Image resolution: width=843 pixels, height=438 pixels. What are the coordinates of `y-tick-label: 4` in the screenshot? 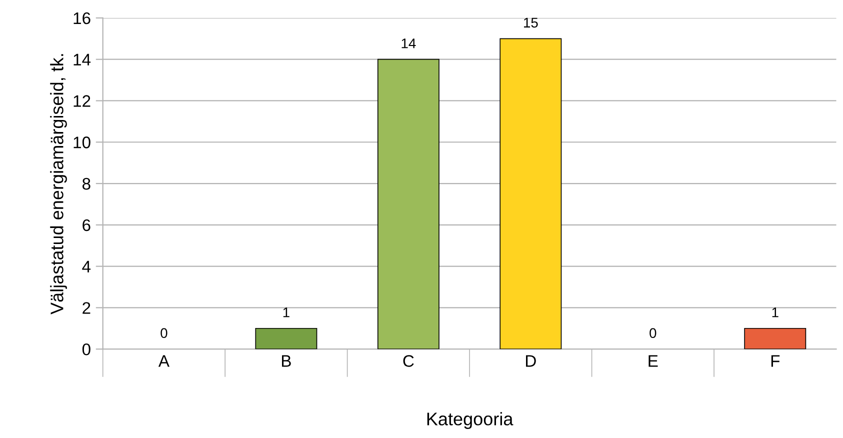 It's located at (86, 266).